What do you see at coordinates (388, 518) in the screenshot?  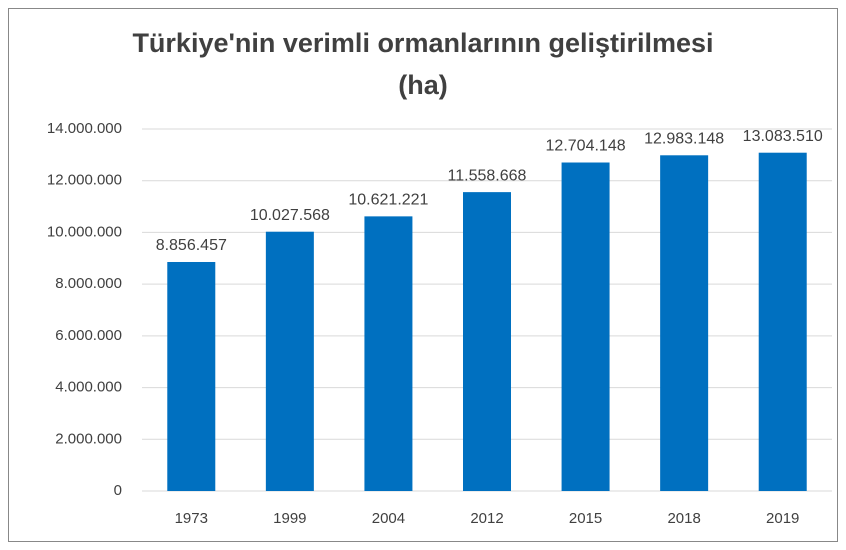 I see `x-tick-label: 2004` at bounding box center [388, 518].